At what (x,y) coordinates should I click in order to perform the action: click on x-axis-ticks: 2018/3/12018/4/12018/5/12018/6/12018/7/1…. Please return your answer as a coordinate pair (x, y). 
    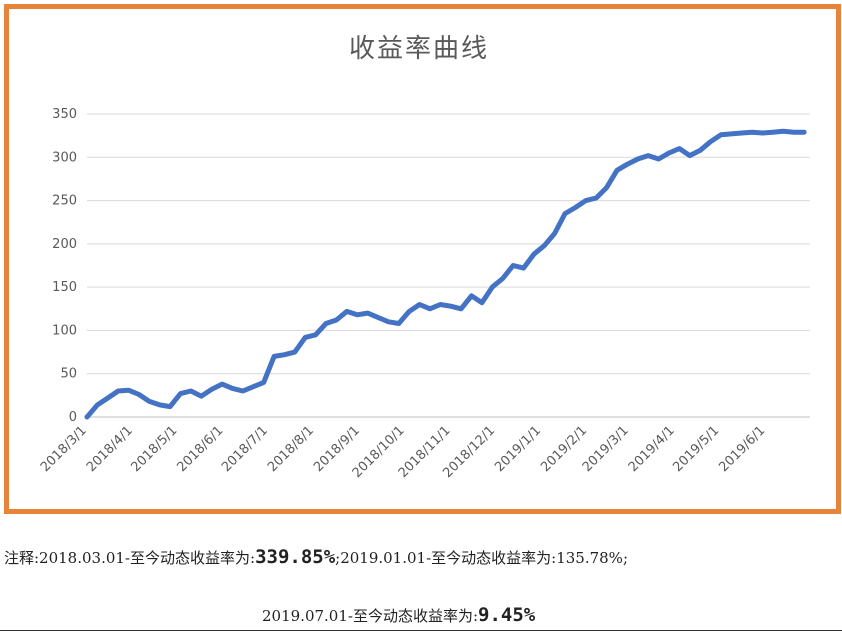
    Looking at the image, I should click on (403, 452).